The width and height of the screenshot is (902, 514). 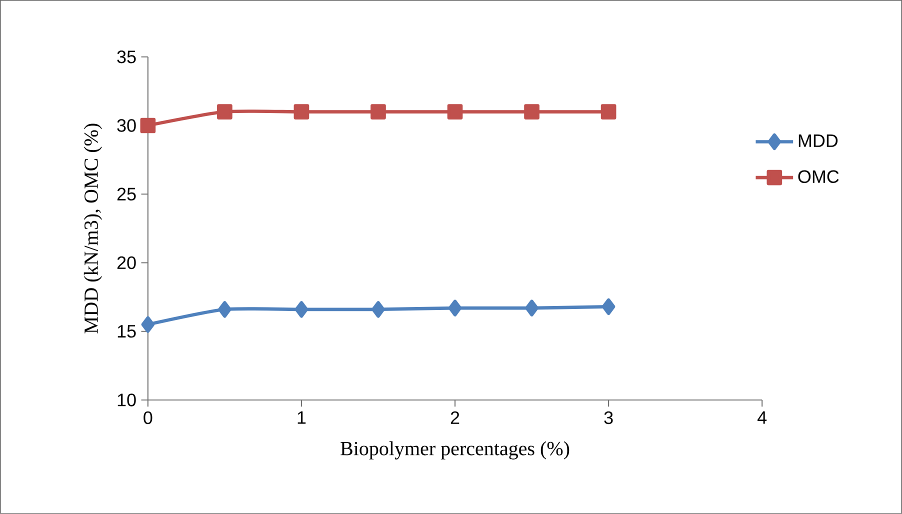 I want to click on y-tick-label: 15, so click(x=127, y=331).